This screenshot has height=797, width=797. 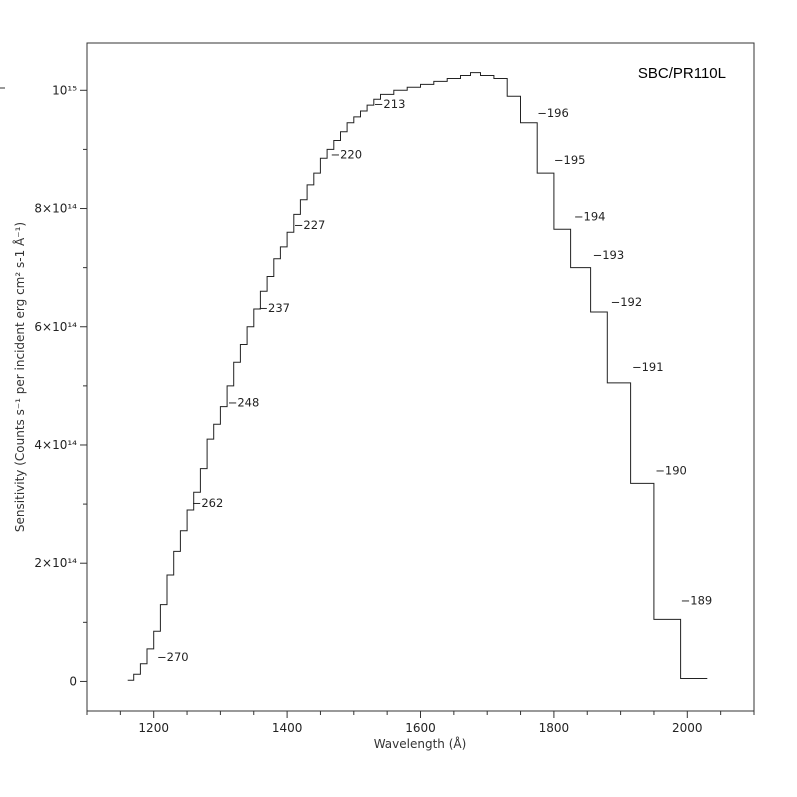 What do you see at coordinates (648, 367) in the screenshot?
I see `annotation-label: −191` at bounding box center [648, 367].